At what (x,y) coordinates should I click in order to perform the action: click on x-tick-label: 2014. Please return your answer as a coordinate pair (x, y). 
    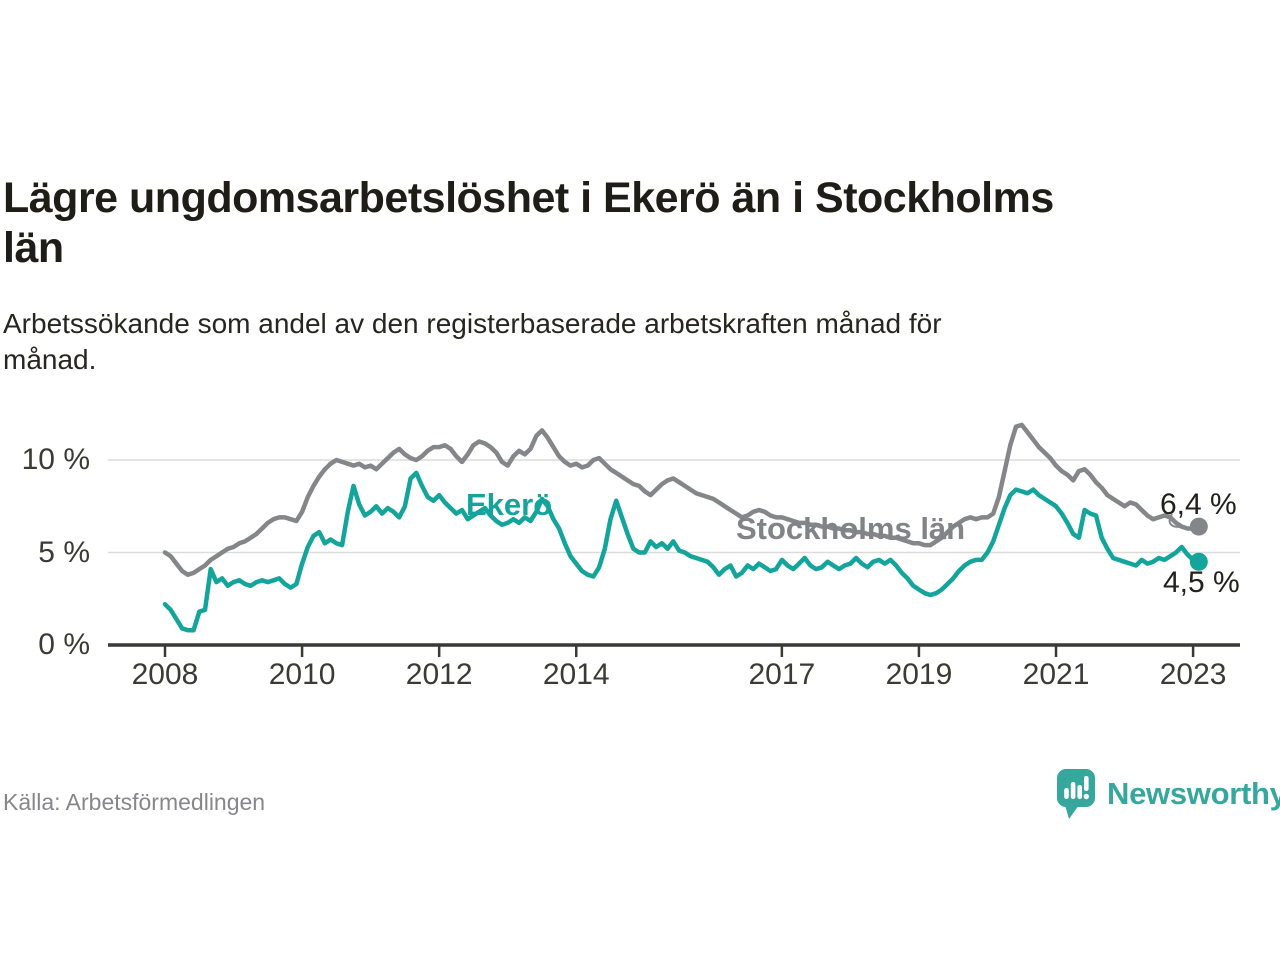
    Looking at the image, I should click on (576, 674).